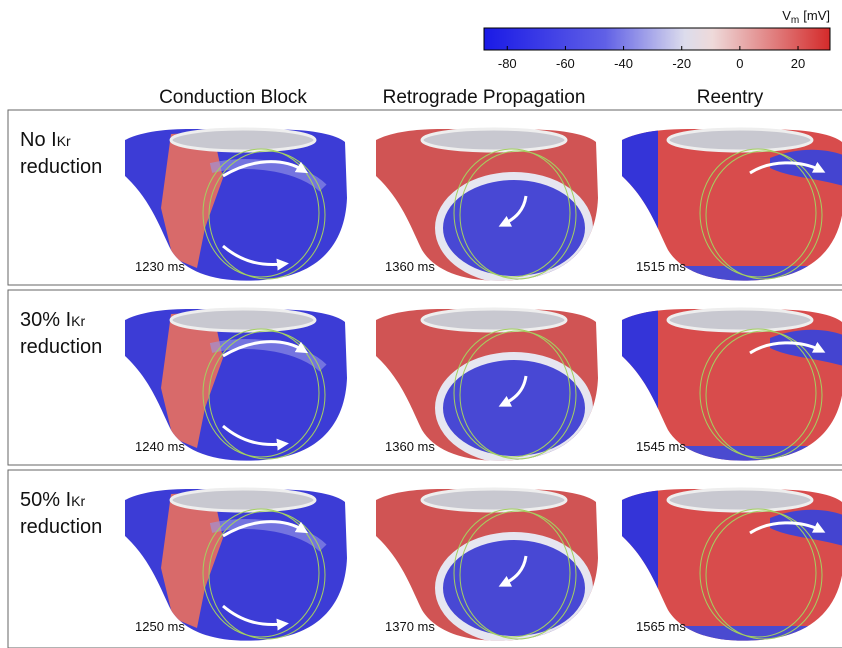  I want to click on colorbar-label: Vm [mV], so click(806, 17).